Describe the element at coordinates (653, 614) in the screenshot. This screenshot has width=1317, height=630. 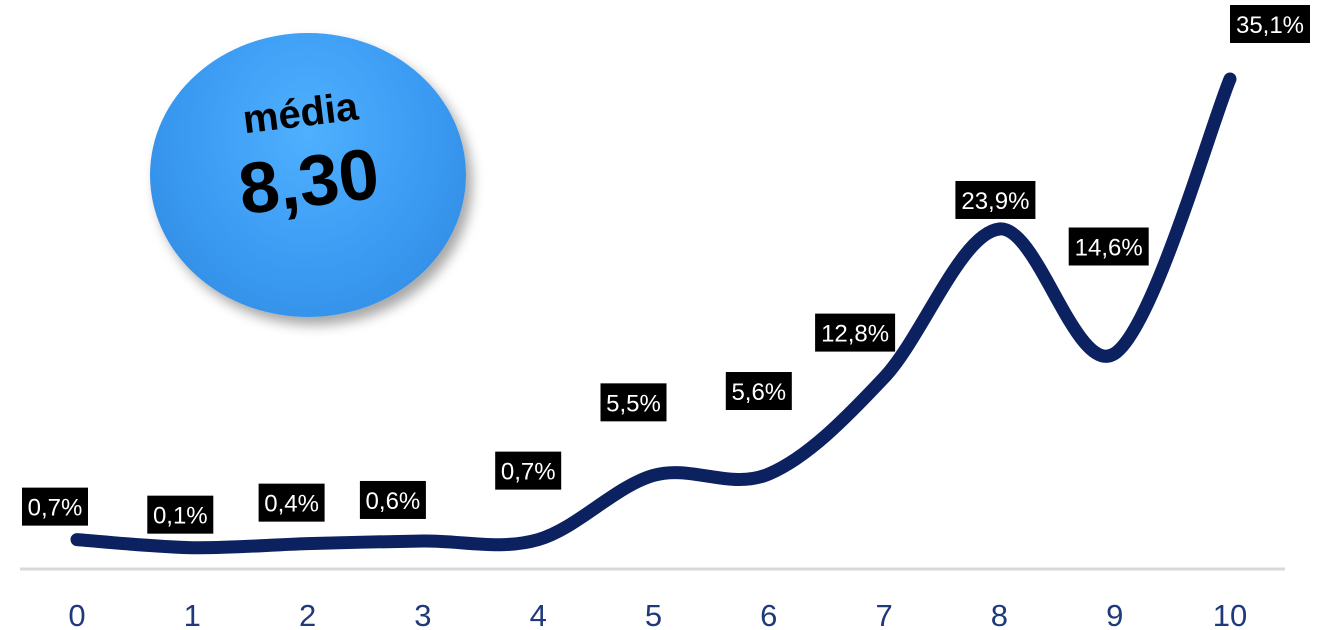
I see `x-tick-label: 5` at that location.